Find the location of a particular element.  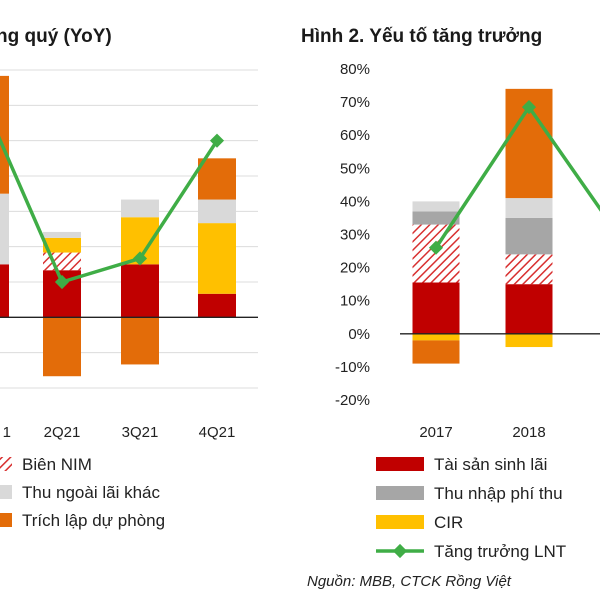

legend-label-thu-ngoai-lai-khac: Thu ngoài lãi khác is located at coordinates (91, 492).